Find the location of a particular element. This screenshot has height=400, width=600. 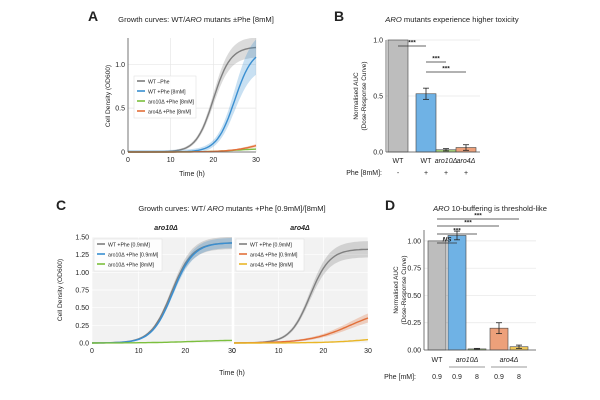

y-axis-label-c: Cell Density (OD600) is located at coordinates (60, 290).